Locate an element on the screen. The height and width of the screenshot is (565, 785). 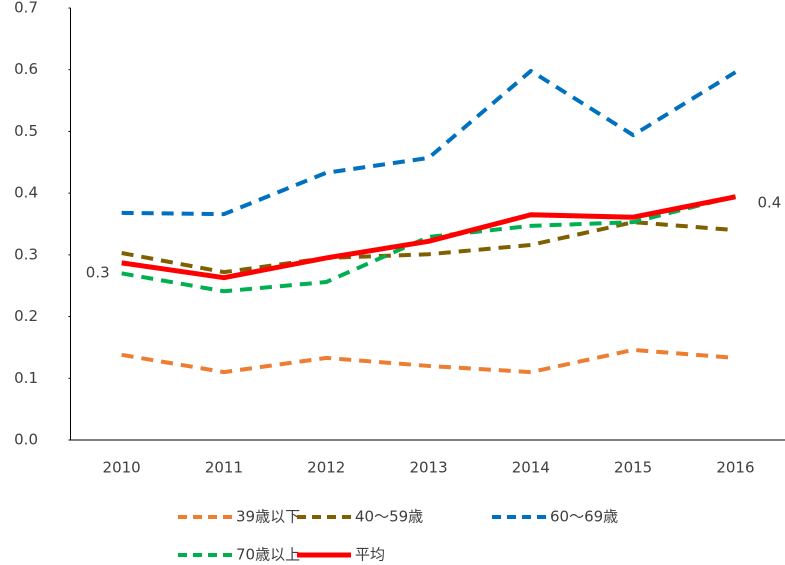
y-tick-label: 0.1 is located at coordinates (26, 378).